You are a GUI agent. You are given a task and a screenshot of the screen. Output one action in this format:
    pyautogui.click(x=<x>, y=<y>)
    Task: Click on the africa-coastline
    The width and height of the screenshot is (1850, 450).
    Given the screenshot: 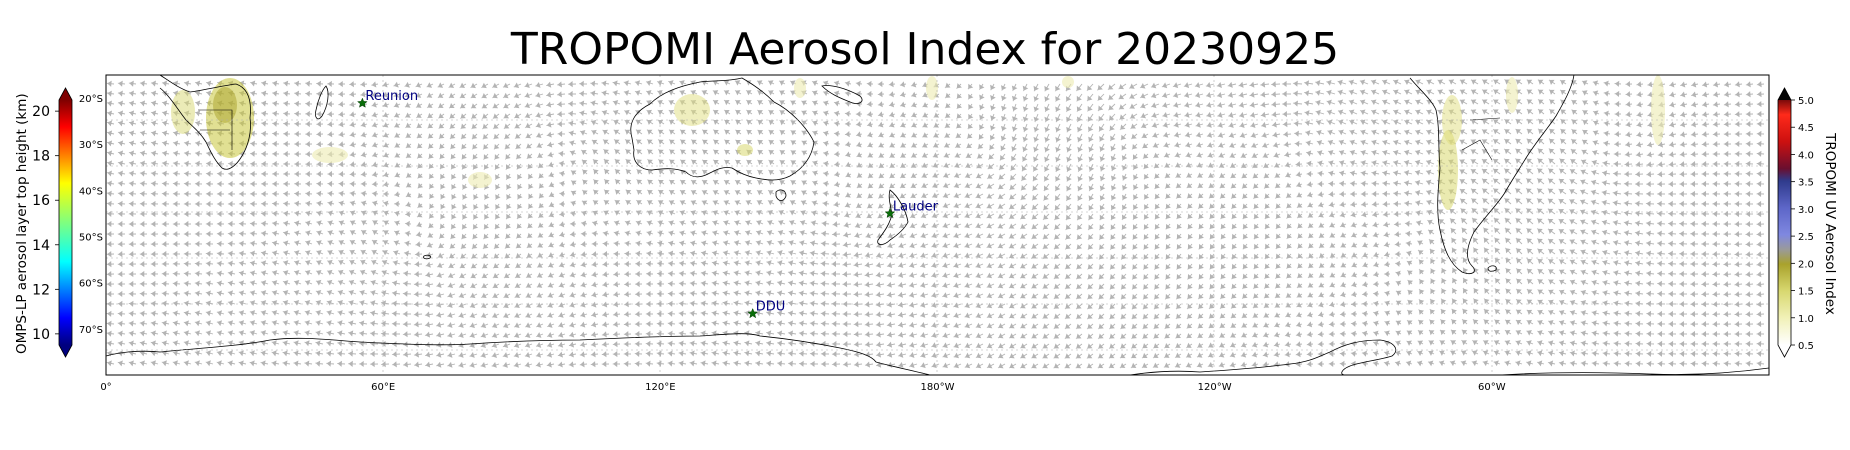 What is the action you would take?
    pyautogui.click(x=205, y=122)
    